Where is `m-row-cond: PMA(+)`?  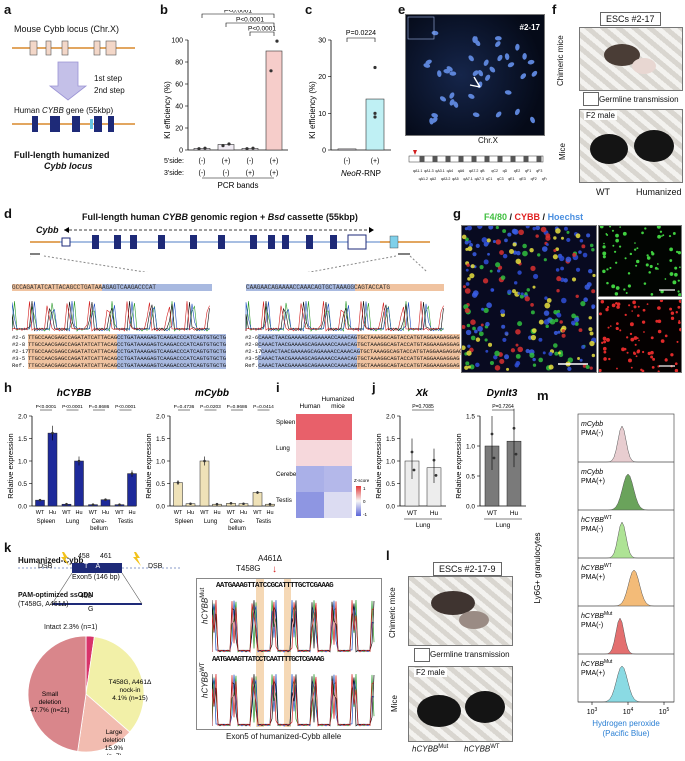 m-row-cond: PMA(+) is located at coordinates (593, 577).